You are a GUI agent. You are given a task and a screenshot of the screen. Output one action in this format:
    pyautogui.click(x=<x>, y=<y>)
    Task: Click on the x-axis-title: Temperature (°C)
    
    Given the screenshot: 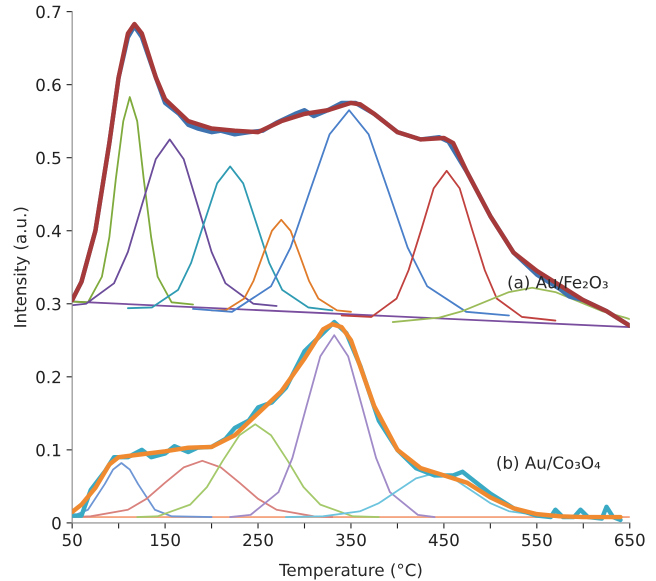 What is the action you would take?
    pyautogui.click(x=350, y=571)
    